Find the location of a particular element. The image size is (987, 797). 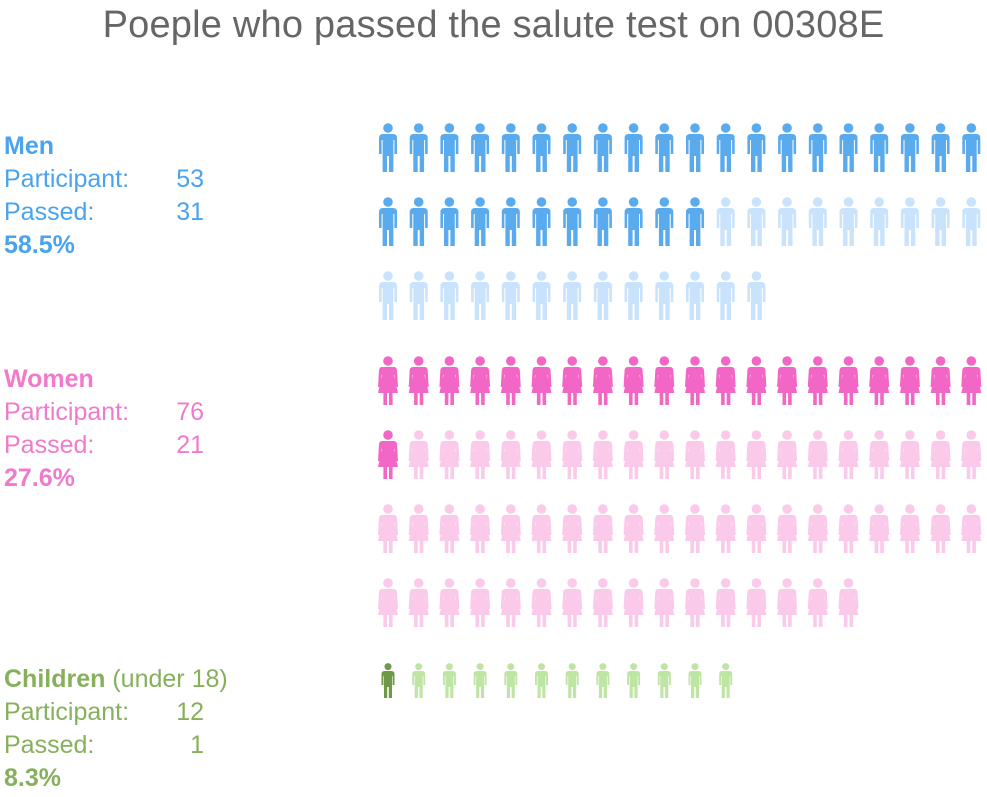

men-group-label: Men Participant: 53 Passed: 31 58.5% is located at coordinates (104, 196).